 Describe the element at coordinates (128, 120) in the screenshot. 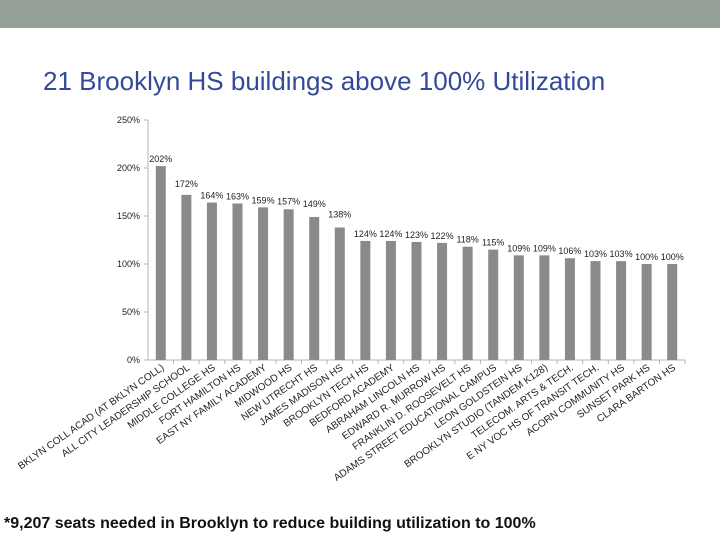

I see `y-tick-label: 250%` at that location.